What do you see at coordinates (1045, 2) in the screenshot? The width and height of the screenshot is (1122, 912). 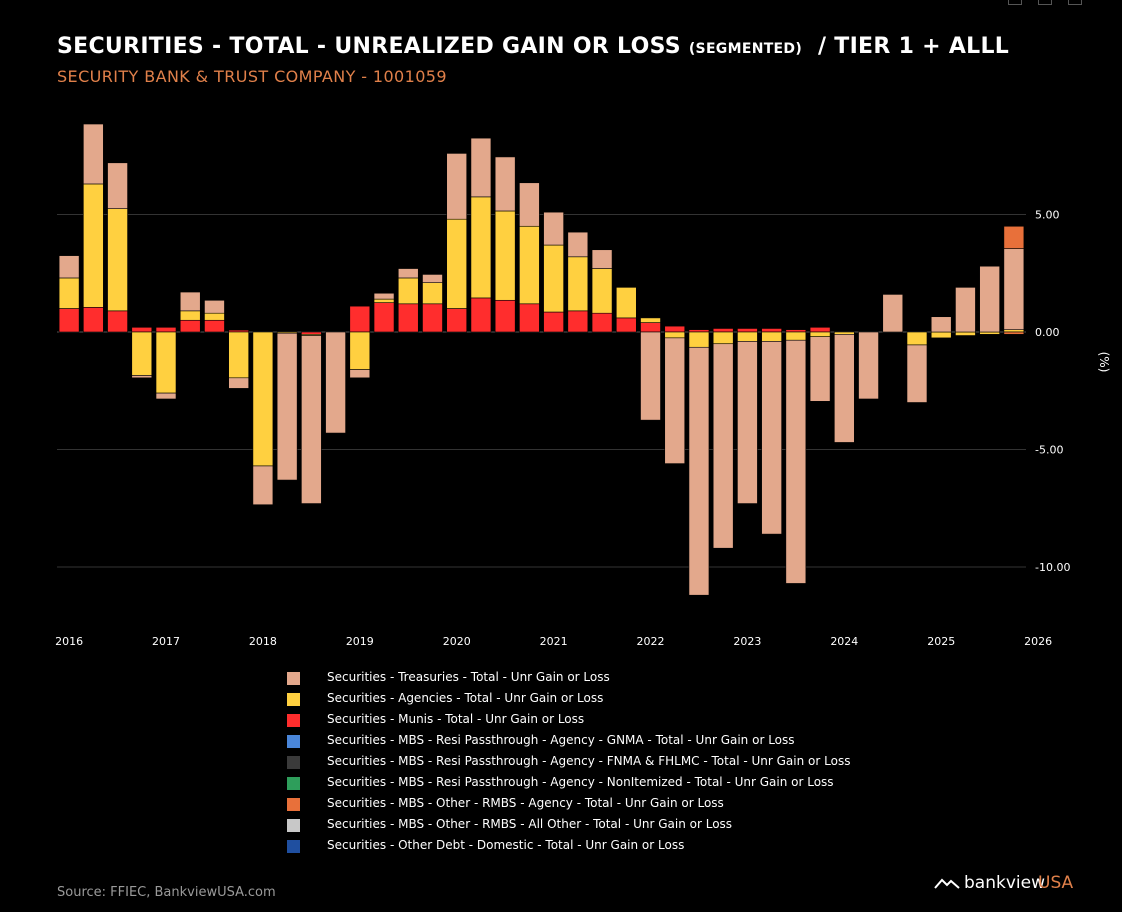 I see `zoom-icon` at bounding box center [1045, 2].